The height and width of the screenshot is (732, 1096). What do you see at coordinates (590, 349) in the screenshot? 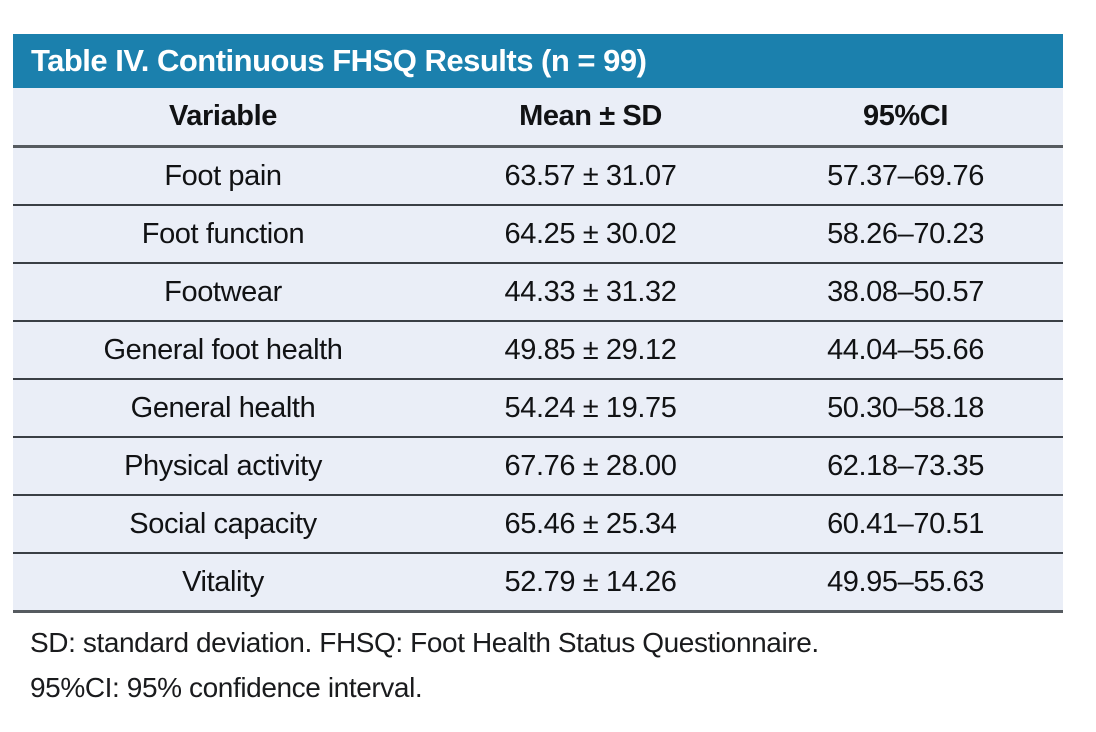
I see `row-mean-sd: 49.85 ± 29.12` at bounding box center [590, 349].